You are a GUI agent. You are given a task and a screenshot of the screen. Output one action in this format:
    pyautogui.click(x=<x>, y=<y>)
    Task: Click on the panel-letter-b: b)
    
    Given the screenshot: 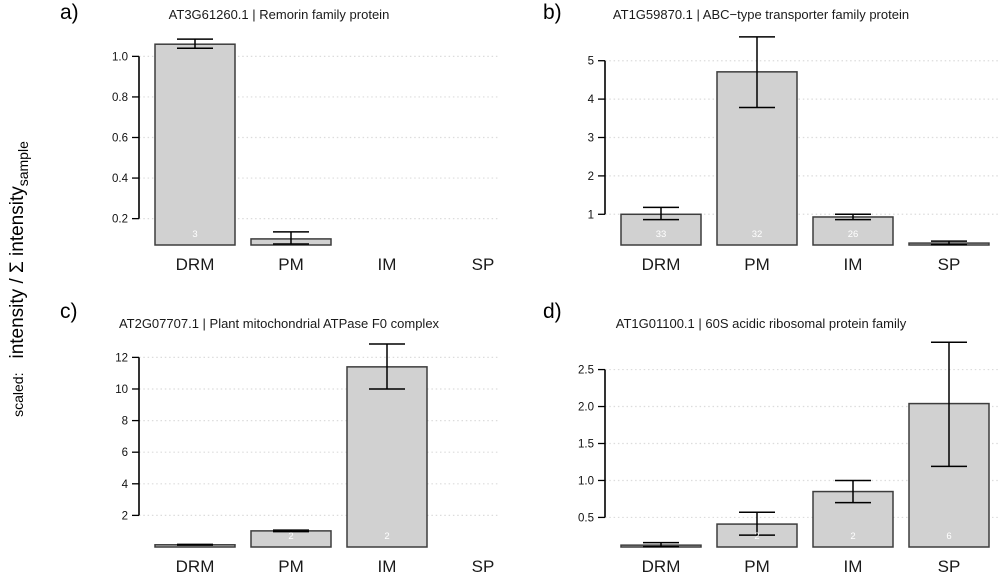 What is the action you would take?
    pyautogui.click(x=552, y=12)
    